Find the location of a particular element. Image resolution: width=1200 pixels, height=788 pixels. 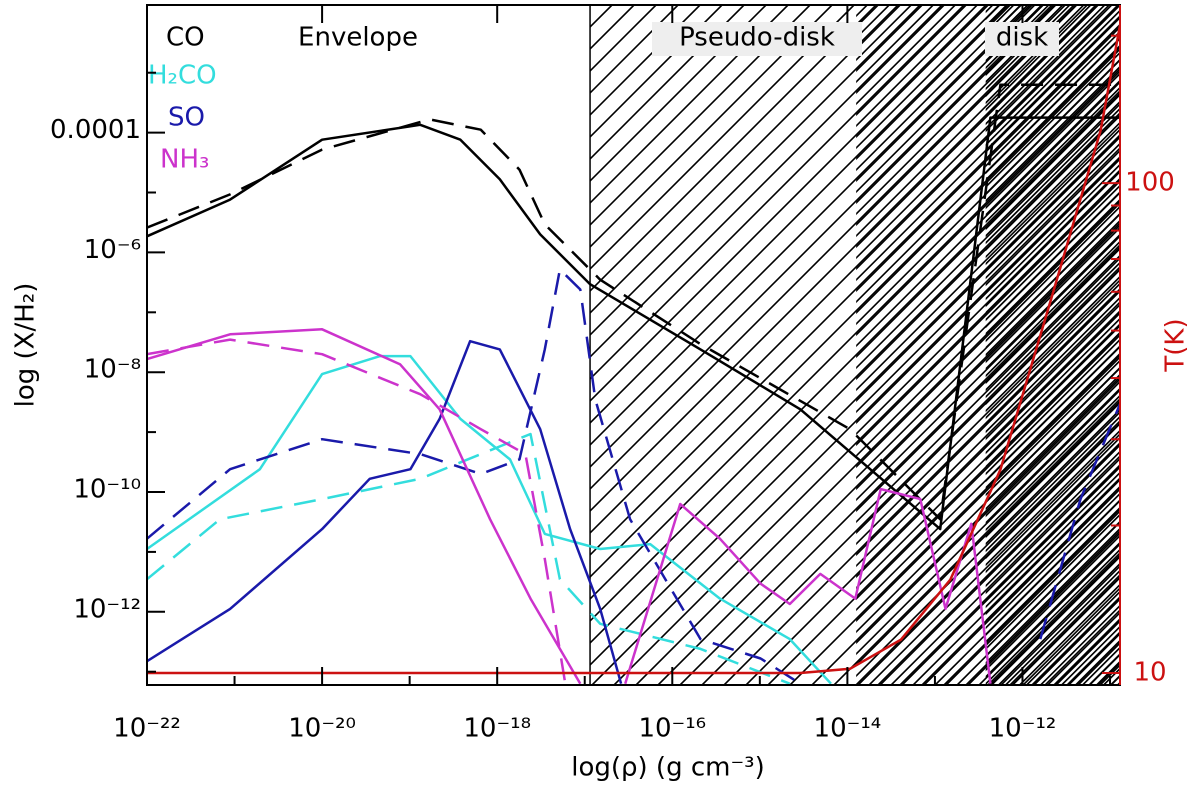

legend-entry: CO is located at coordinates (185, 38).